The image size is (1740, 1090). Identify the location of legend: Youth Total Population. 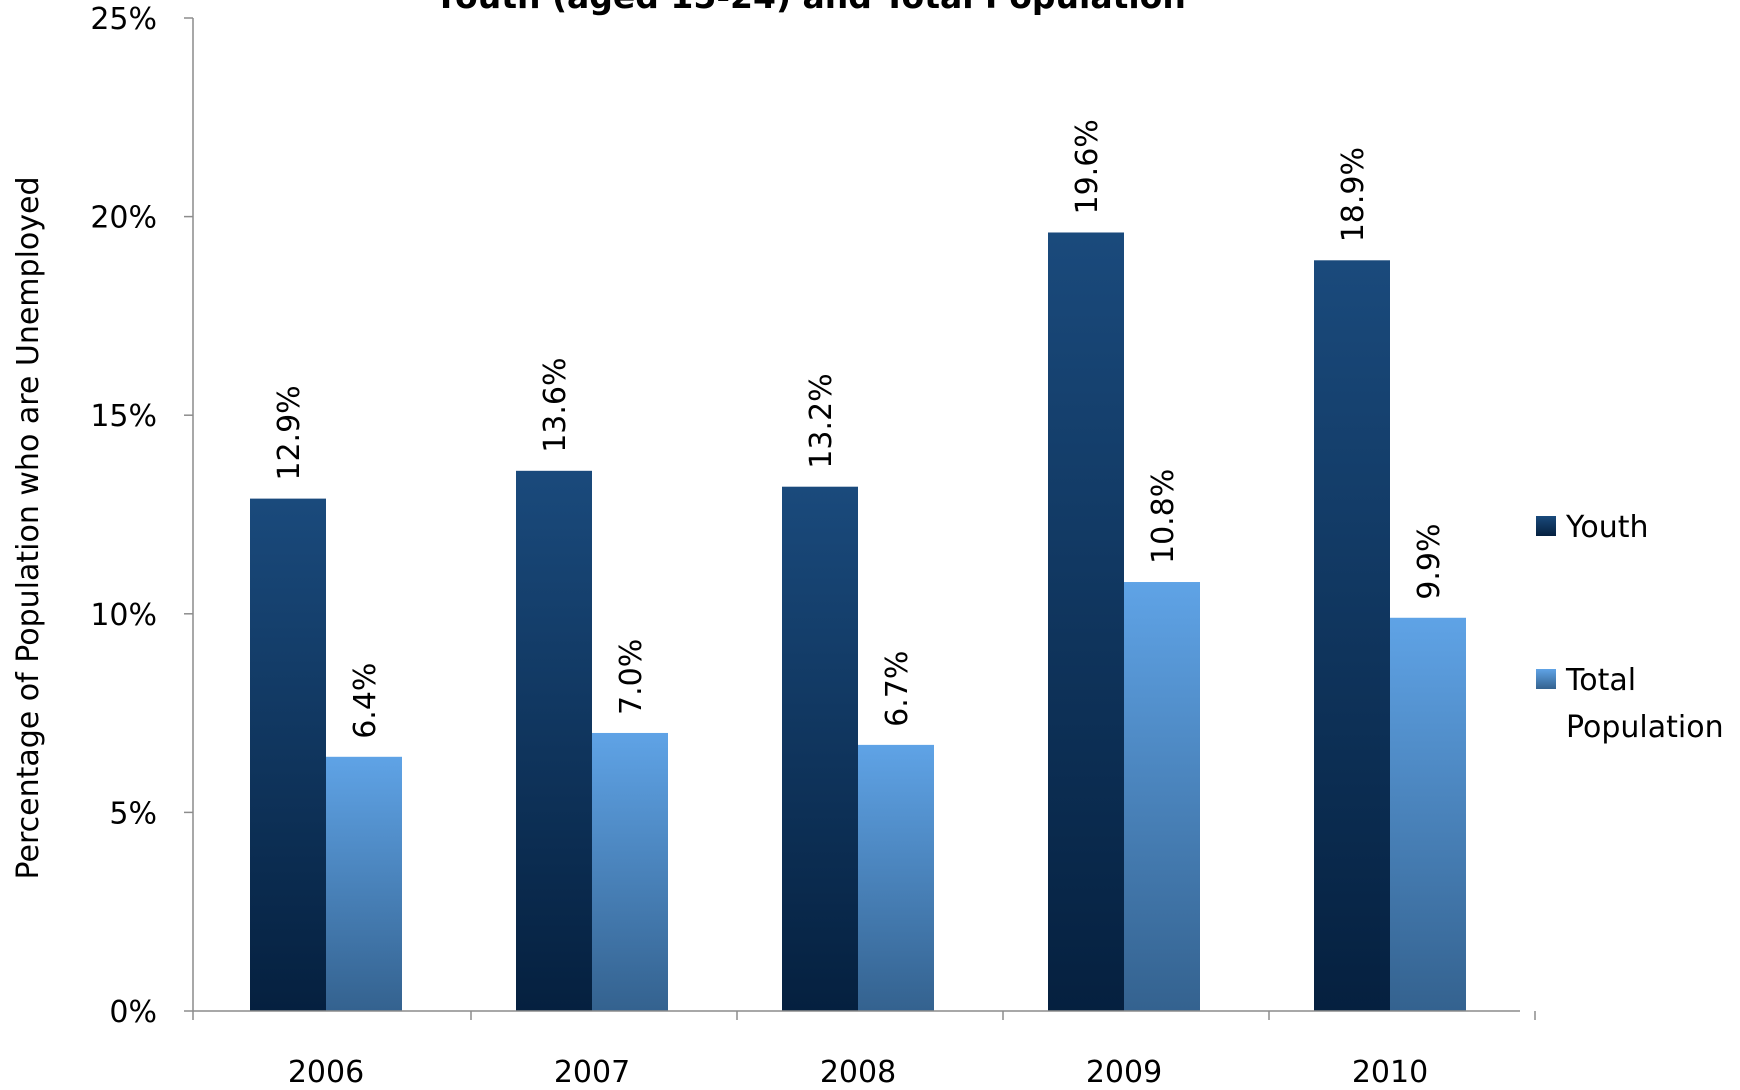
(1630, 627).